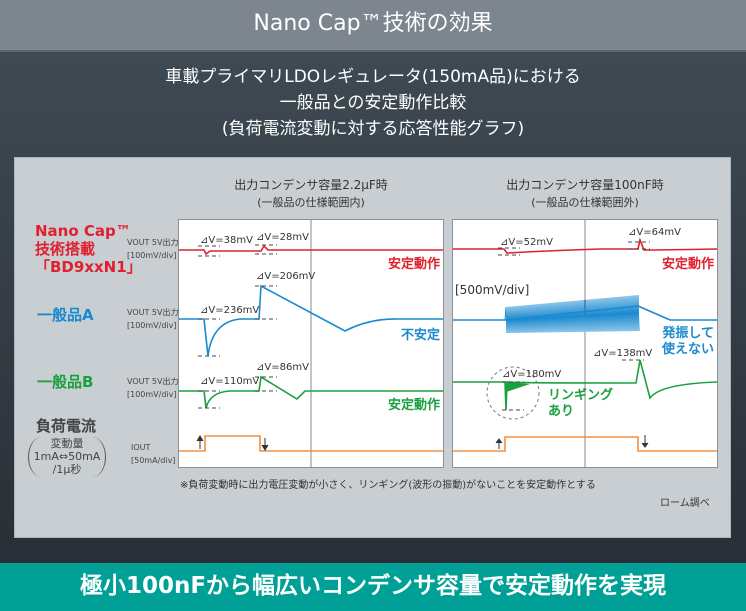 This screenshot has width=746, height=611. What do you see at coordinates (67, 469) in the screenshot?
I see `load-spec-line: /1μ秒` at bounding box center [67, 469].